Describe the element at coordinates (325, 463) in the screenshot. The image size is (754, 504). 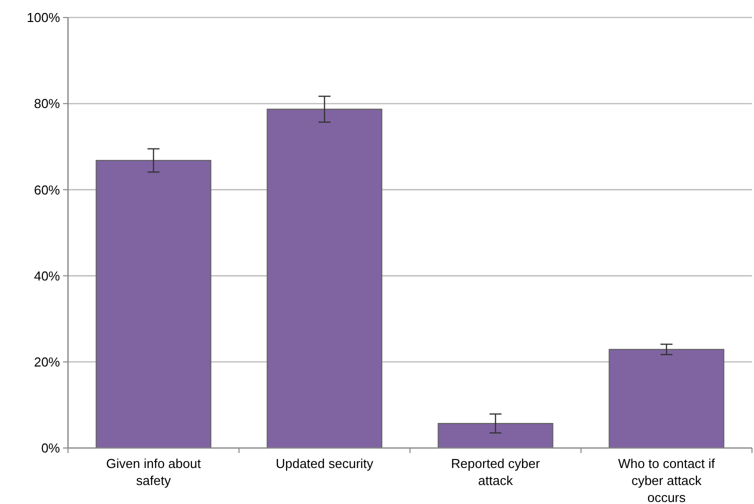
I see `x-tick-label: Updated security` at that location.